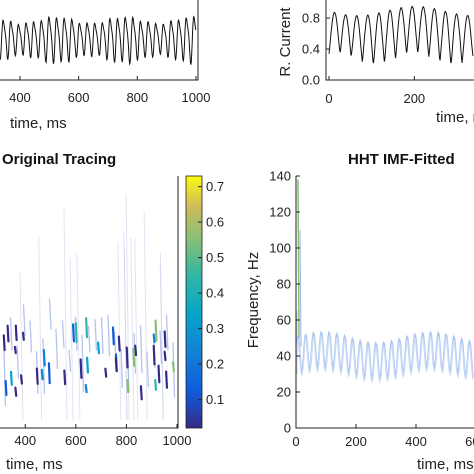  Describe the element at coordinates (401, 159) in the screenshot. I see `title-bottom-right: HHT IMF-Fitted` at that location.